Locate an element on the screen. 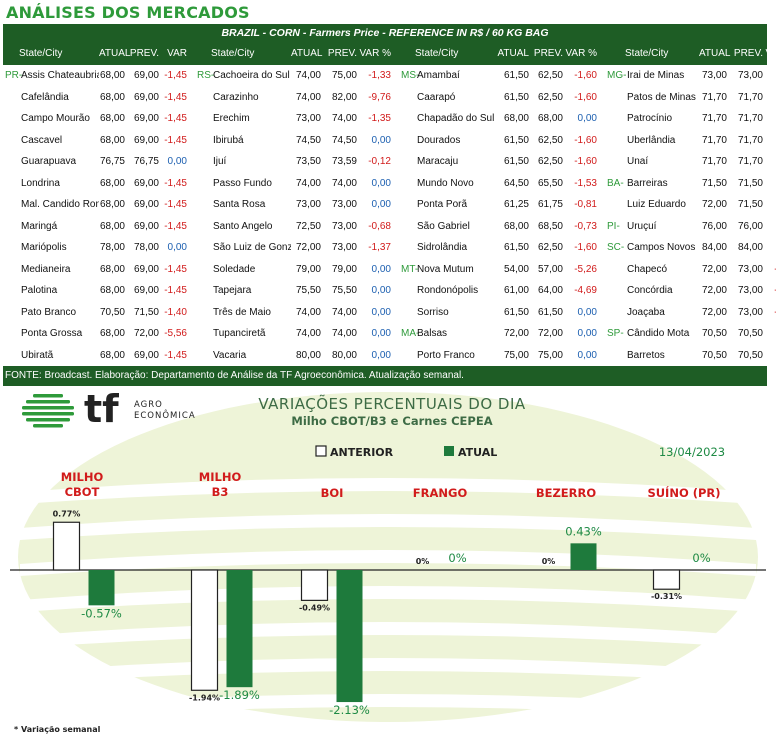 The image size is (776, 743). legend-swatch-anterior is located at coordinates (321, 451).